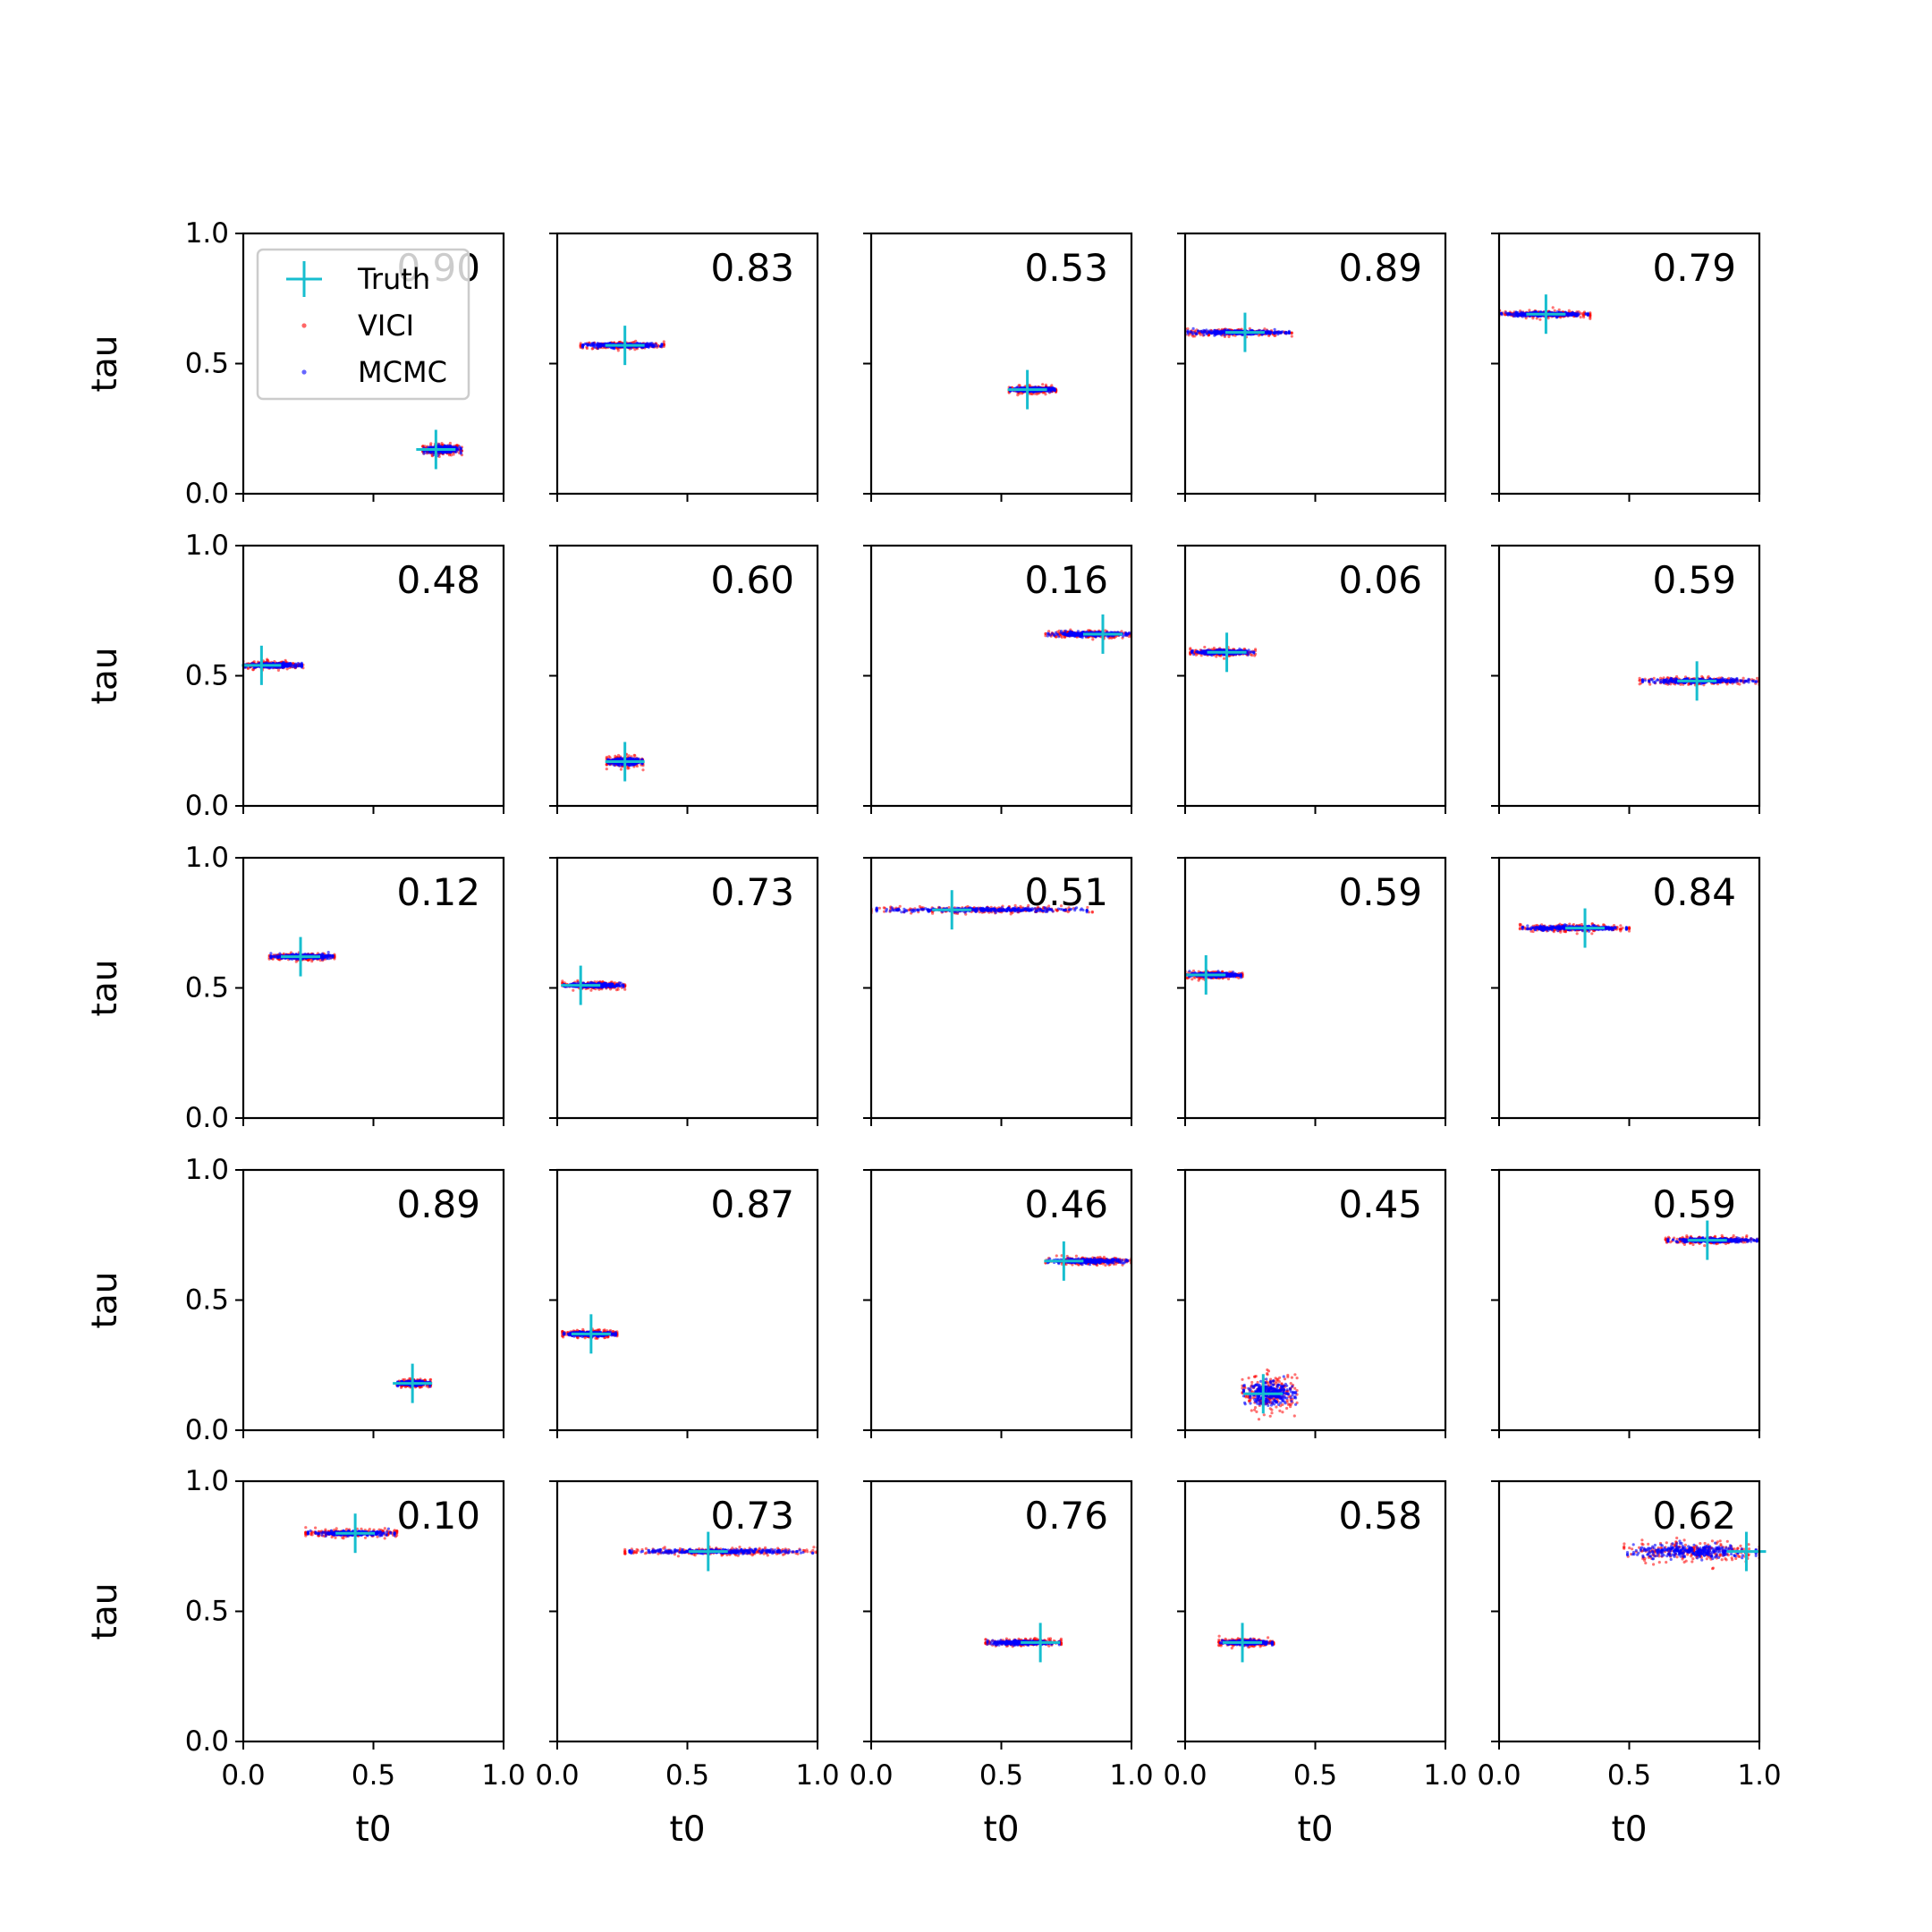 This screenshot has width=1932, height=1932. What do you see at coordinates (207, 494) in the screenshot?
I see `y-tick-label: 0.0` at bounding box center [207, 494].